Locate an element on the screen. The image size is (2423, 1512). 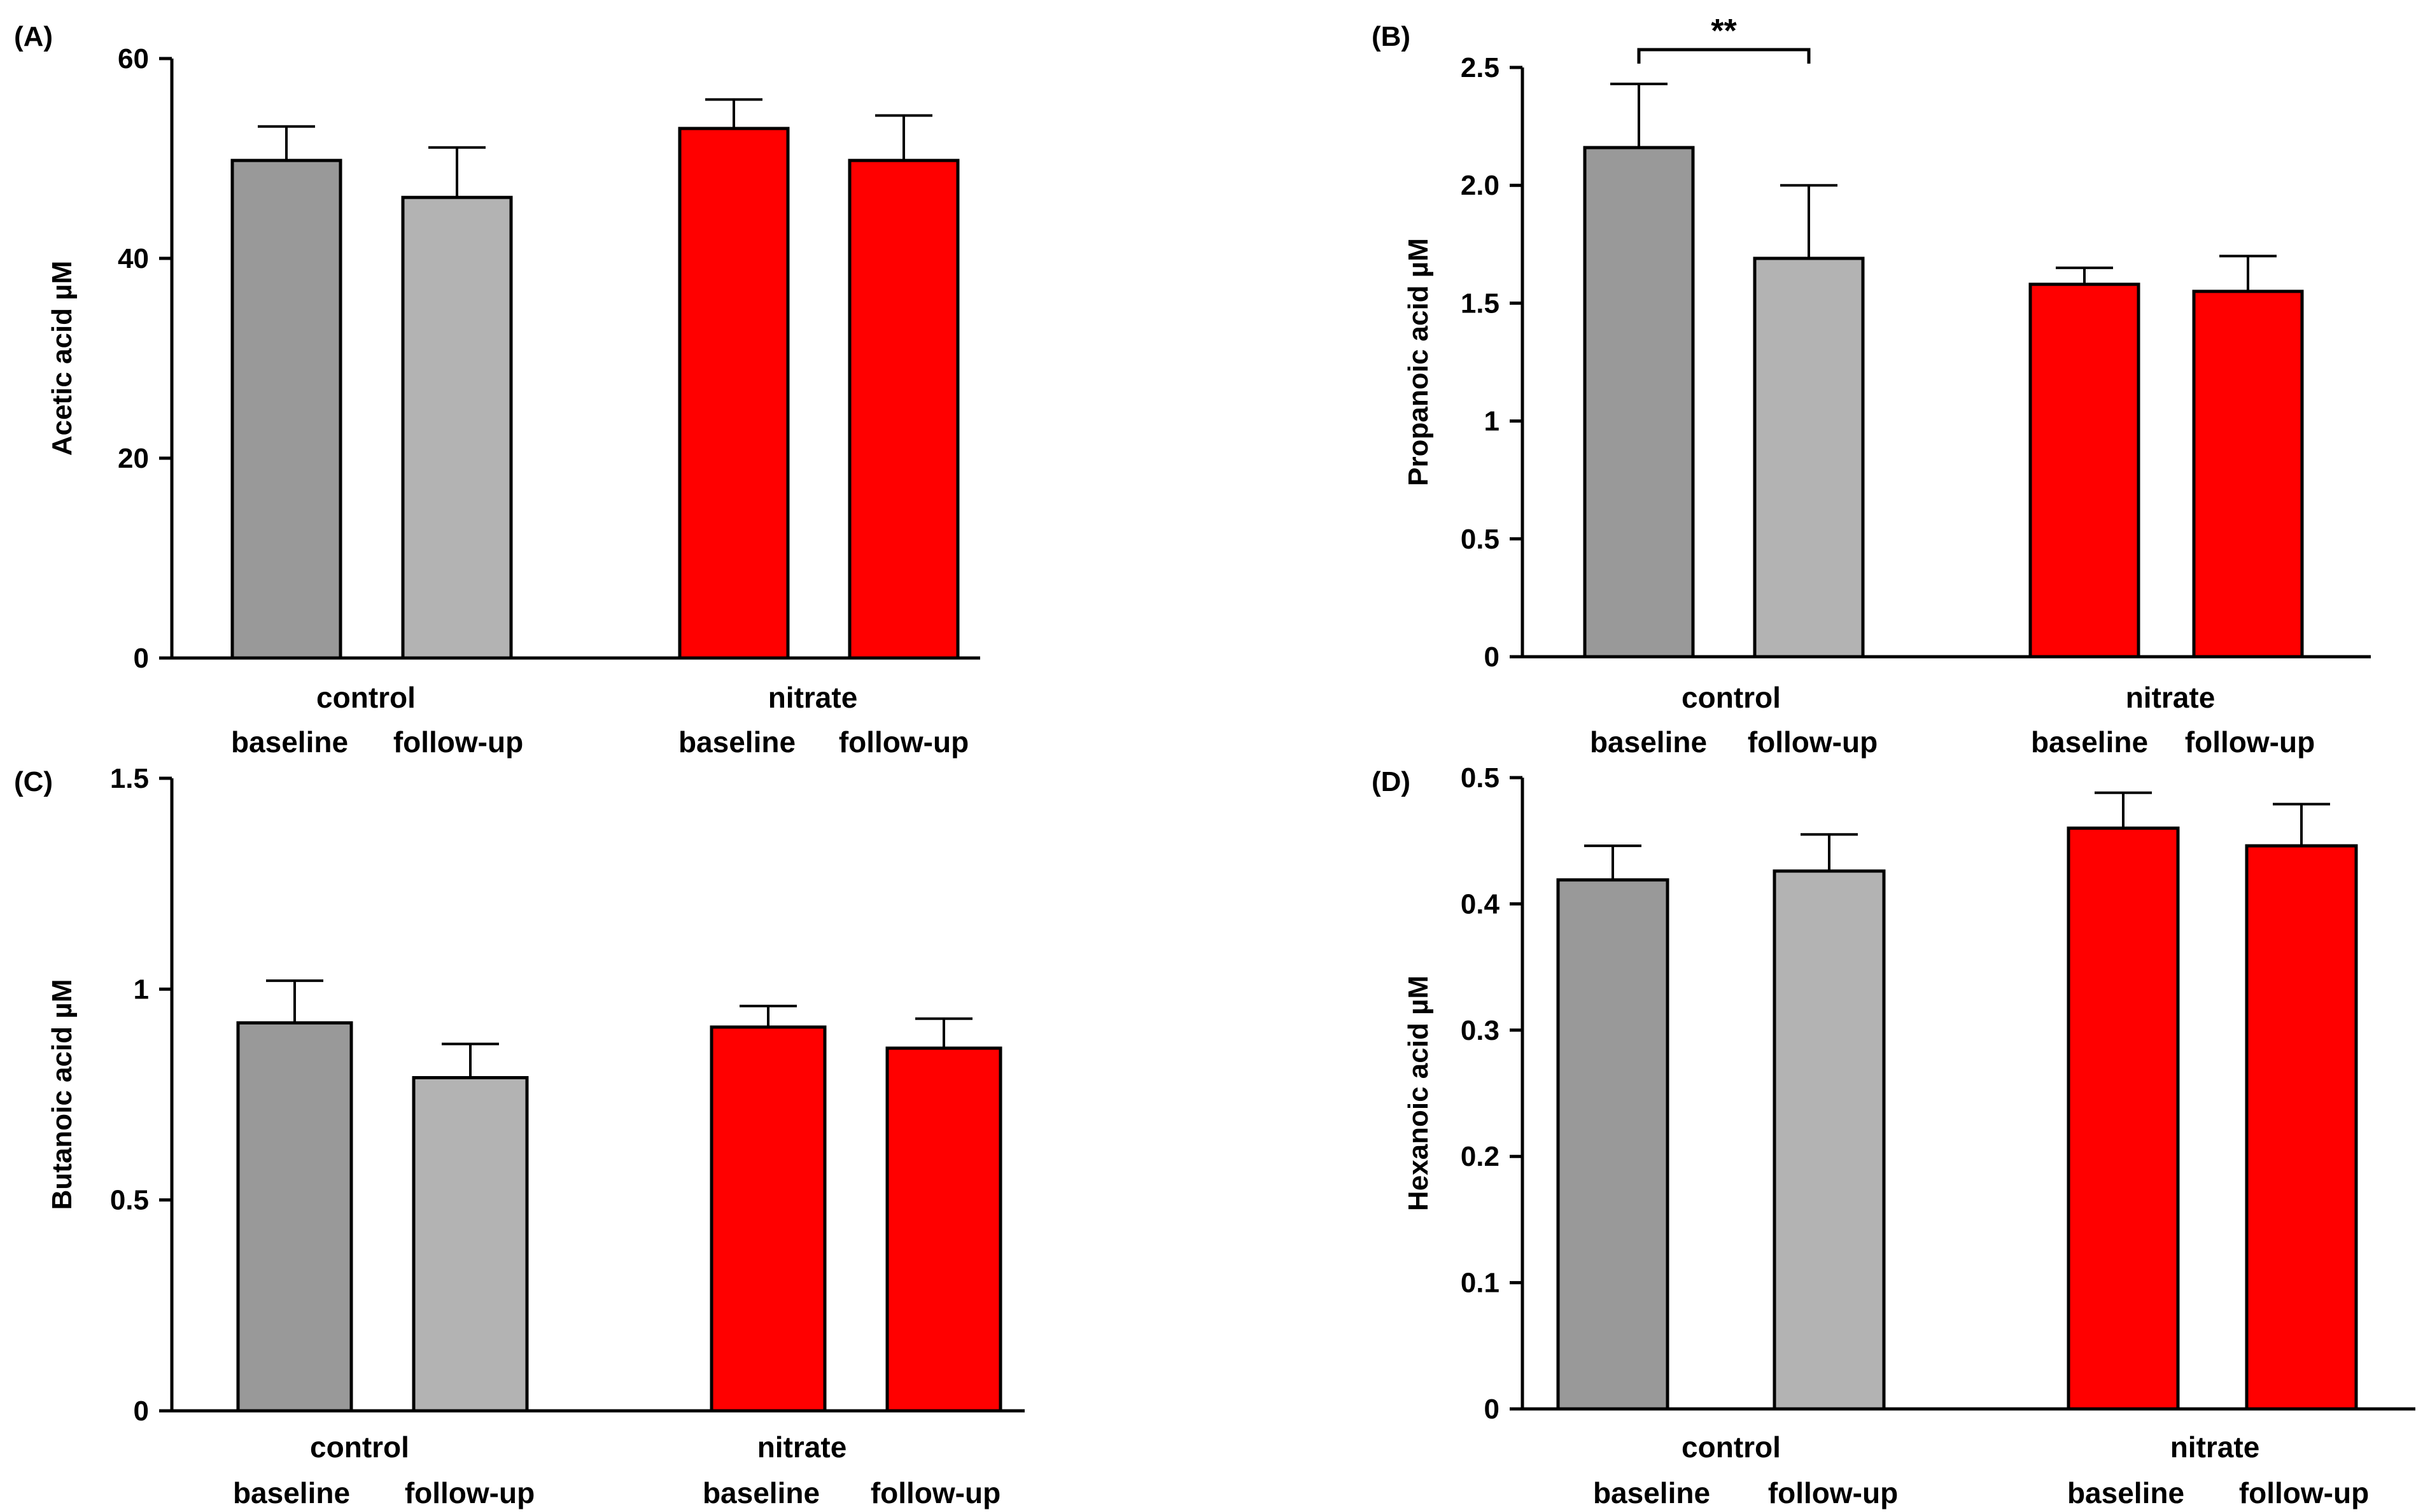
panel-a-y-axis-label: Acetic acid µM is located at coordinates (62, 358).